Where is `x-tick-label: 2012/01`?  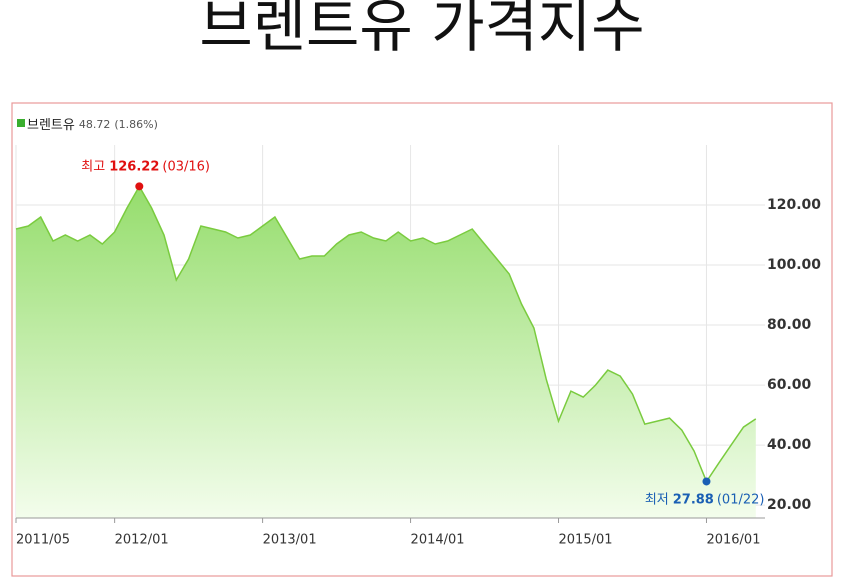
x-tick-label: 2012/01 is located at coordinates (142, 540).